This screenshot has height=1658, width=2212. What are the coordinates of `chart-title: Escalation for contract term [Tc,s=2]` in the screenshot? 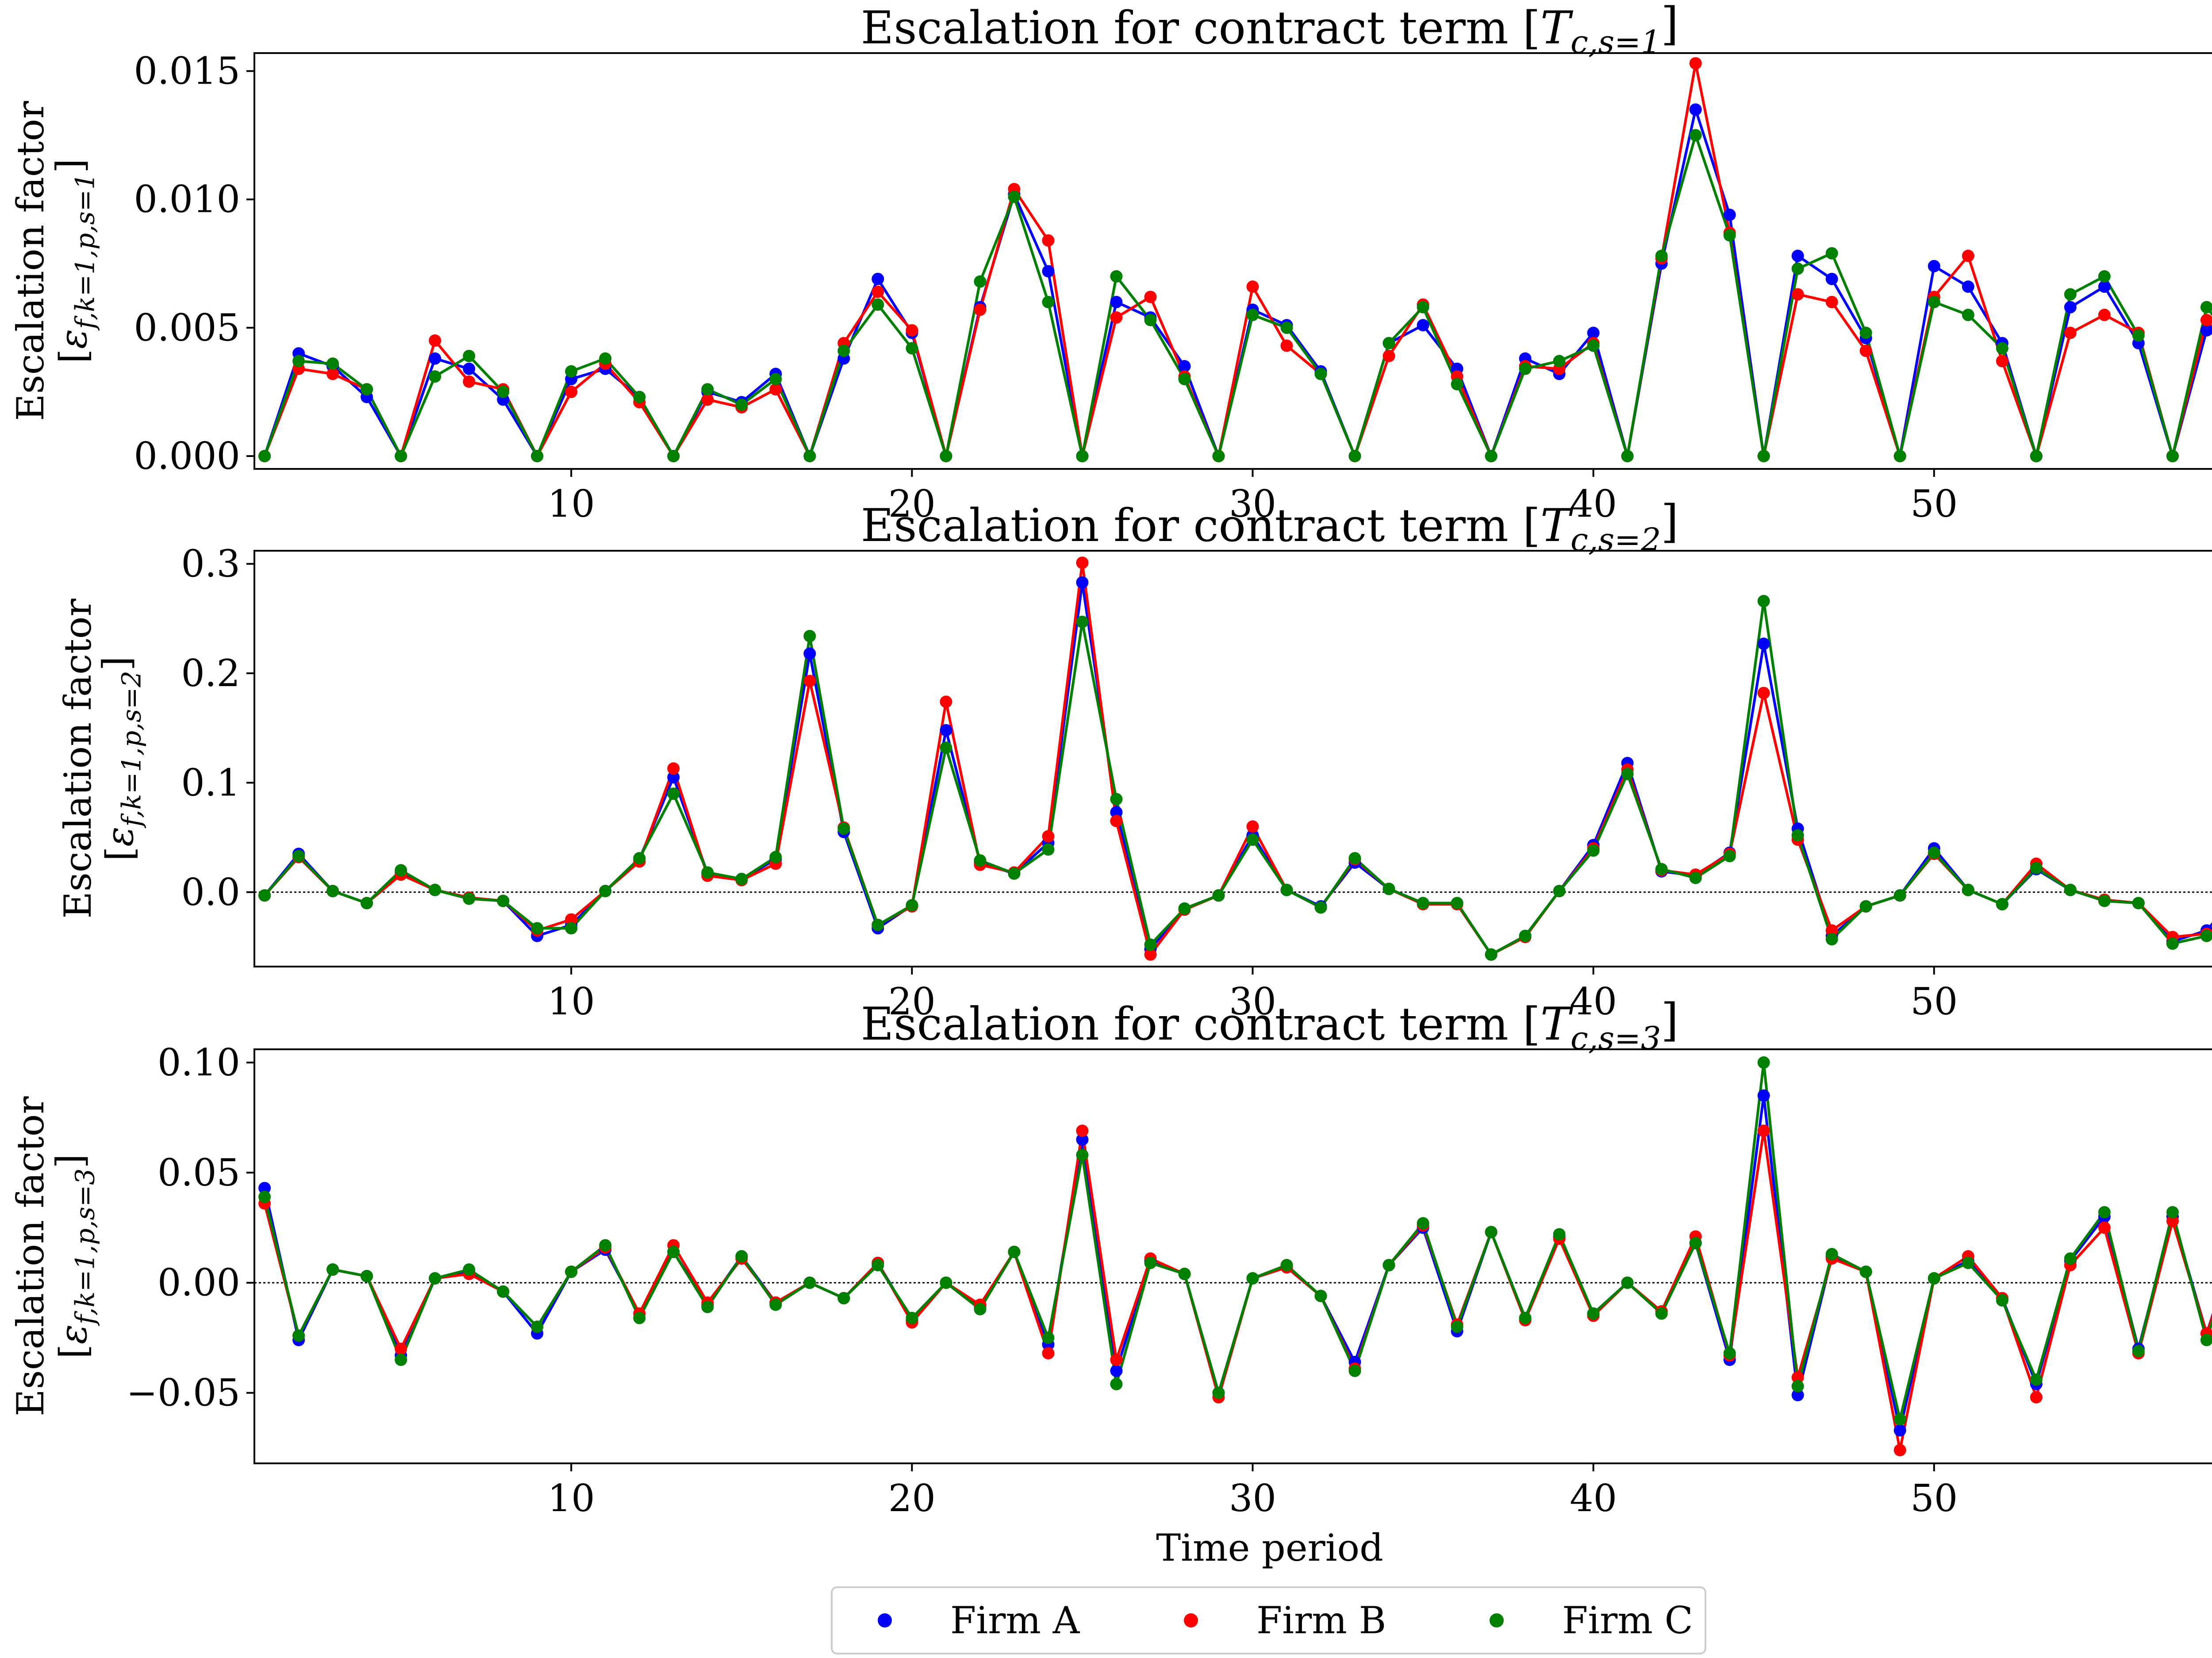 It's located at (1270, 527).